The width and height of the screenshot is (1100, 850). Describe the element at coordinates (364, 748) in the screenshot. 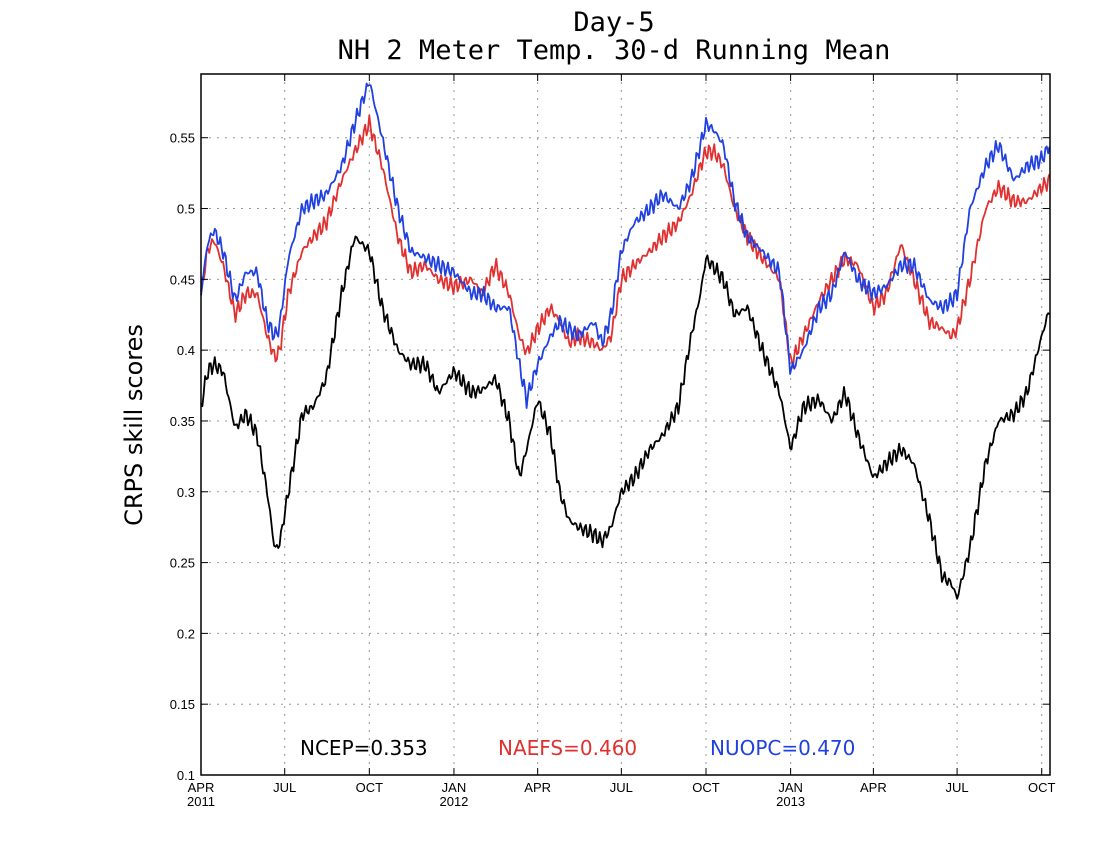

I see `legend-entry-ncep: NCEP=0.353` at that location.